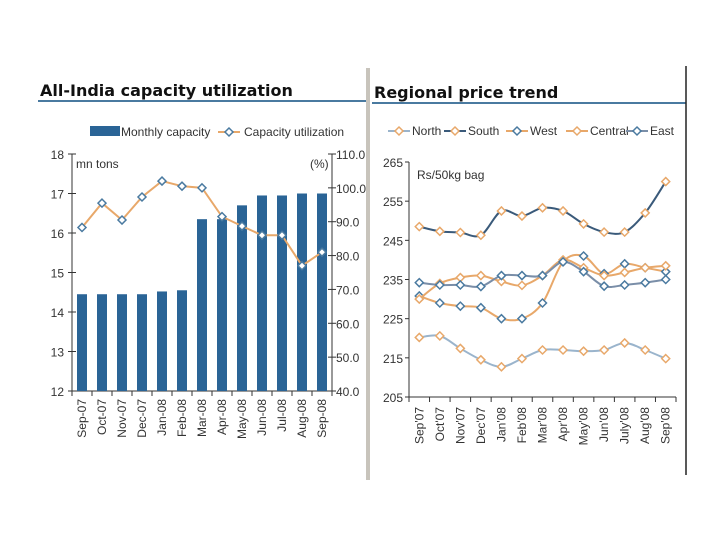  What do you see at coordinates (58, 155) in the screenshot?
I see `y-tick-label: 18` at bounding box center [58, 155].